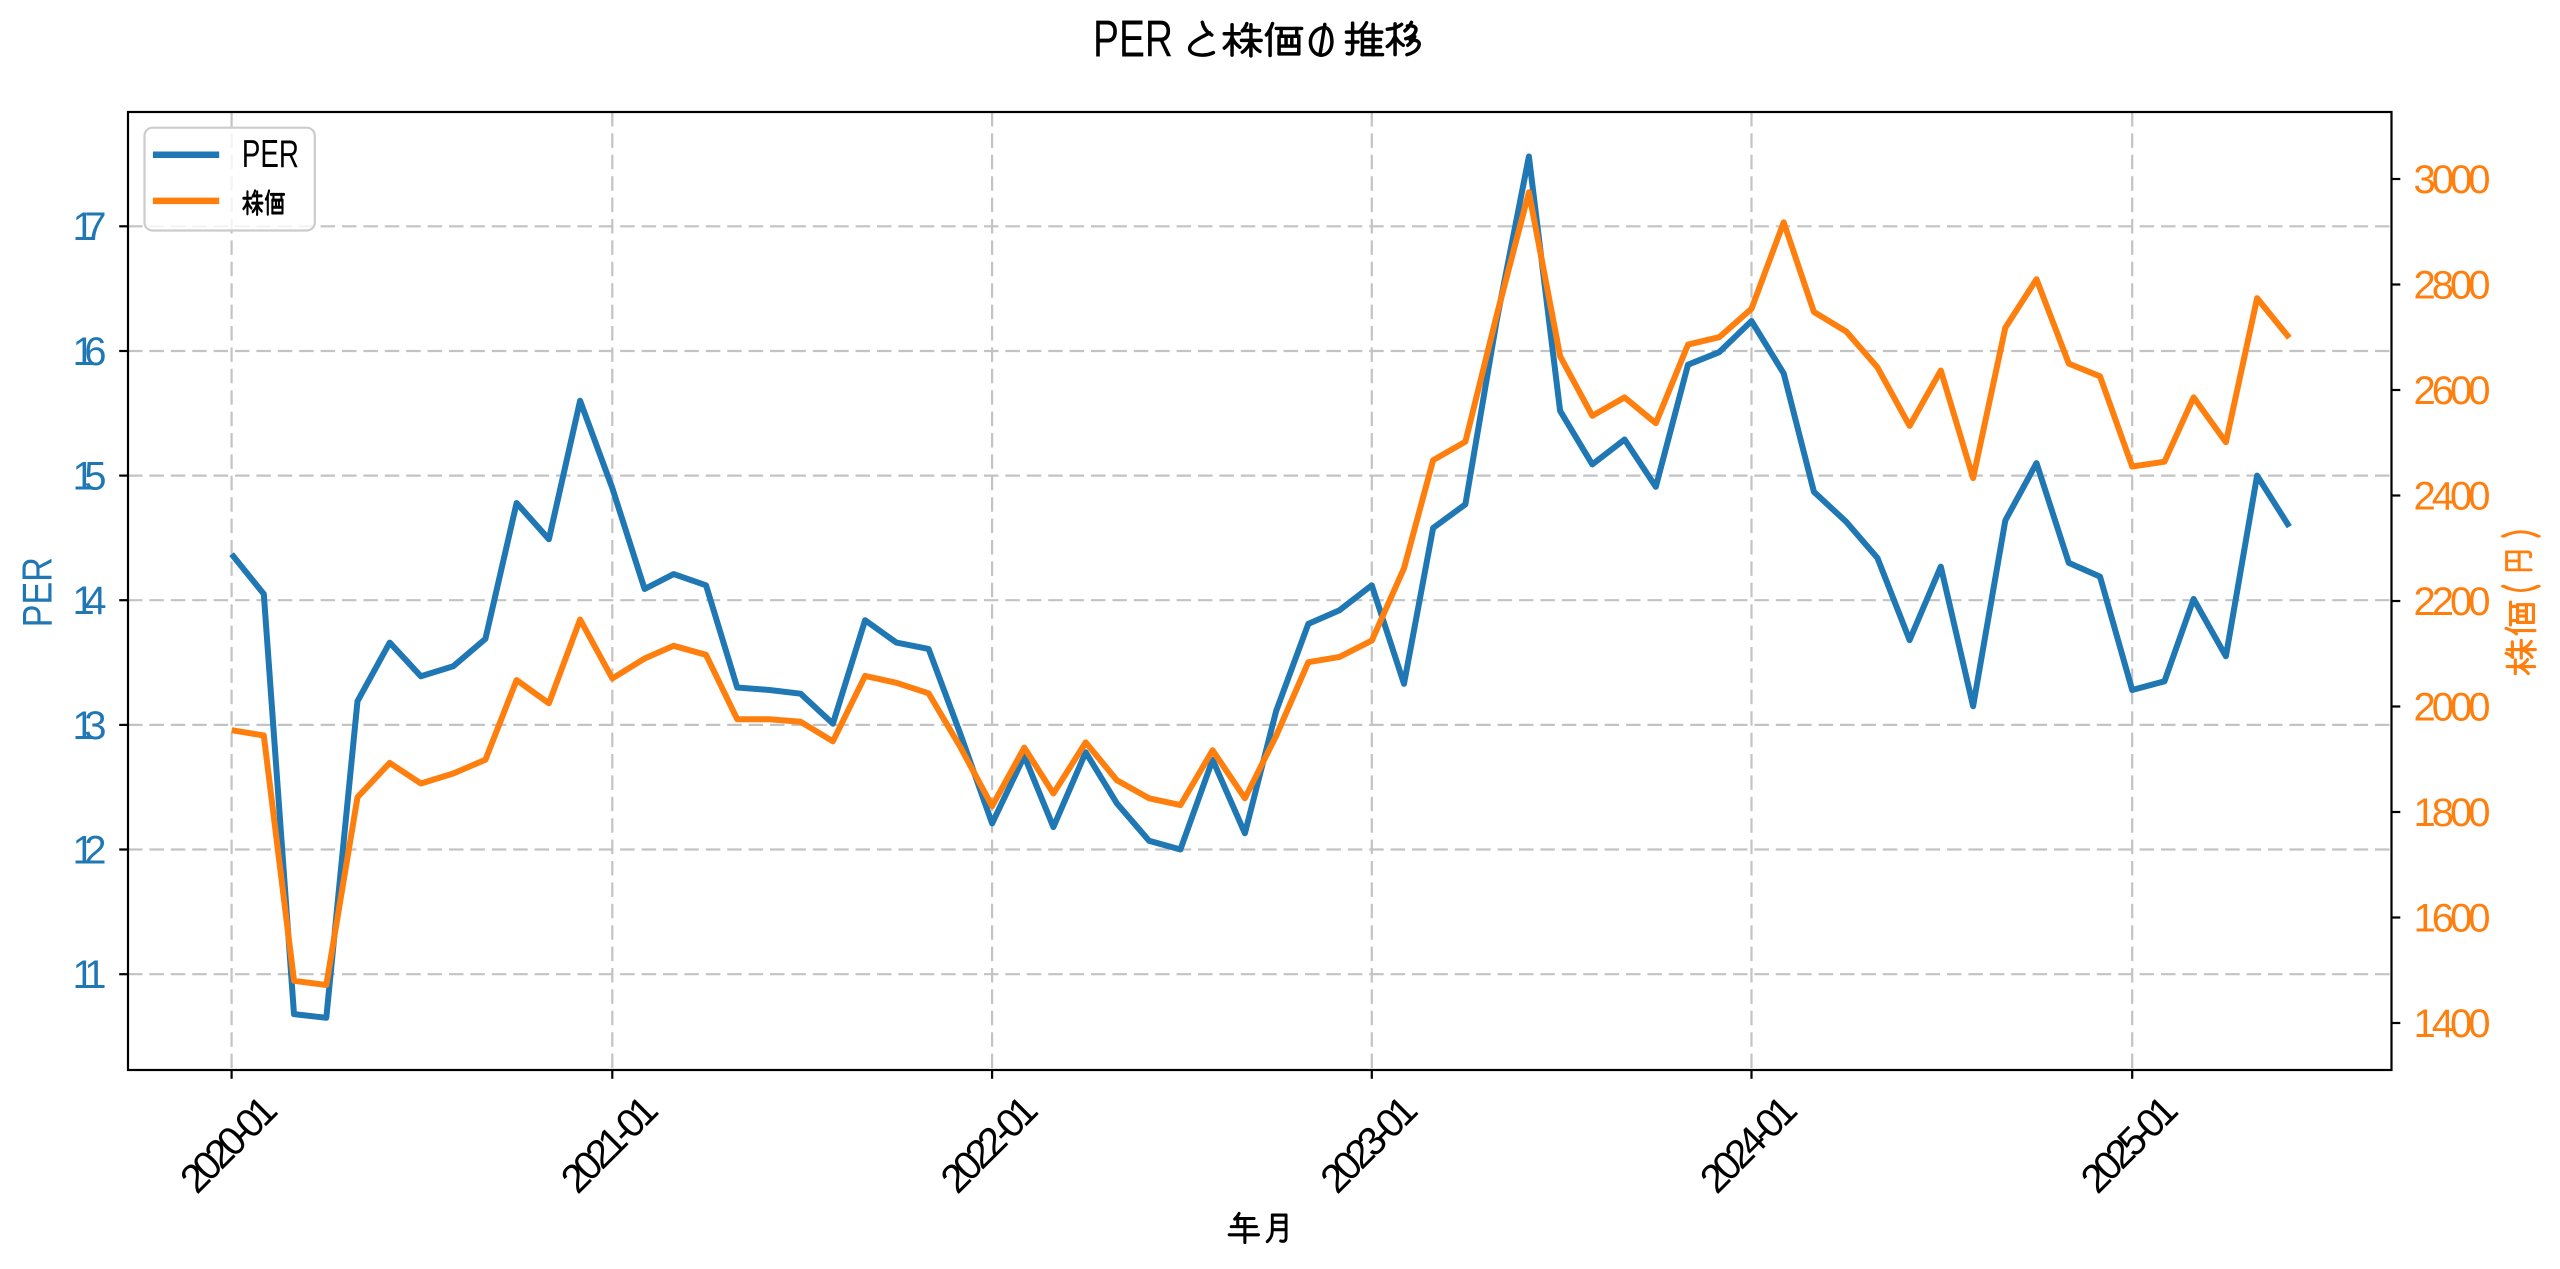 This screenshot has width=2560, height=1269. Describe the element at coordinates (90, 601) in the screenshot. I see `svg-text: 14` at that location.